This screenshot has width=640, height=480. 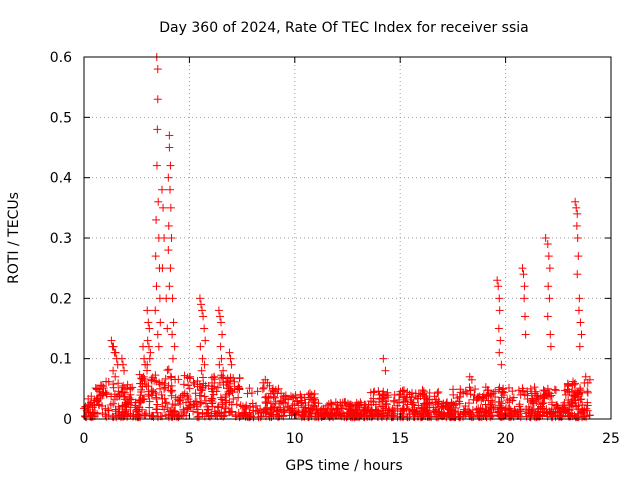 What do you see at coordinates (67, 420) in the screenshot?
I see `y-tick-label: 0` at bounding box center [67, 420].